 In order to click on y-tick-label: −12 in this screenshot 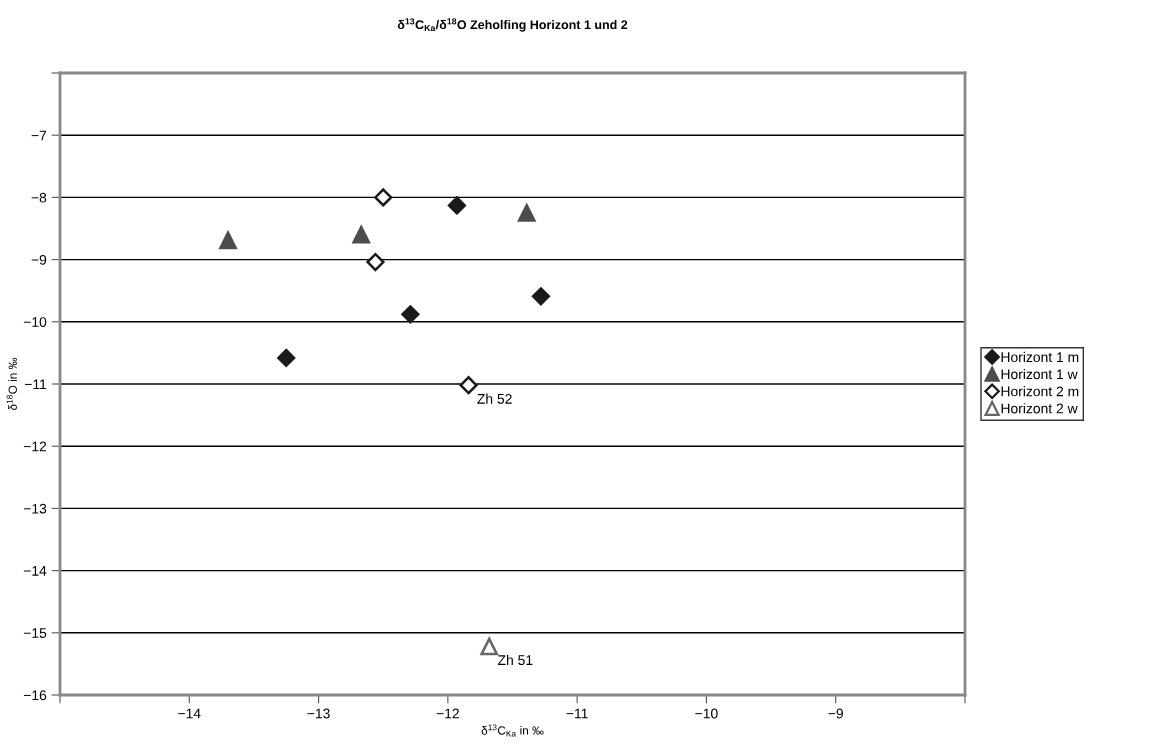, I will do `click(35, 446)`.